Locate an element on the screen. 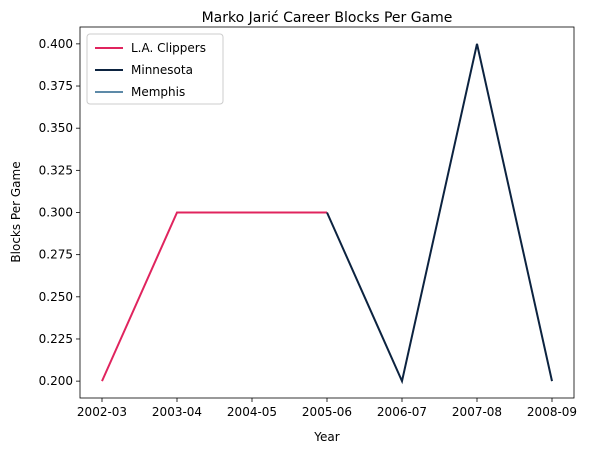 Image resolution: width=591 pixels, height=454 pixels. x-tick-label: 2008-09 is located at coordinates (552, 412).